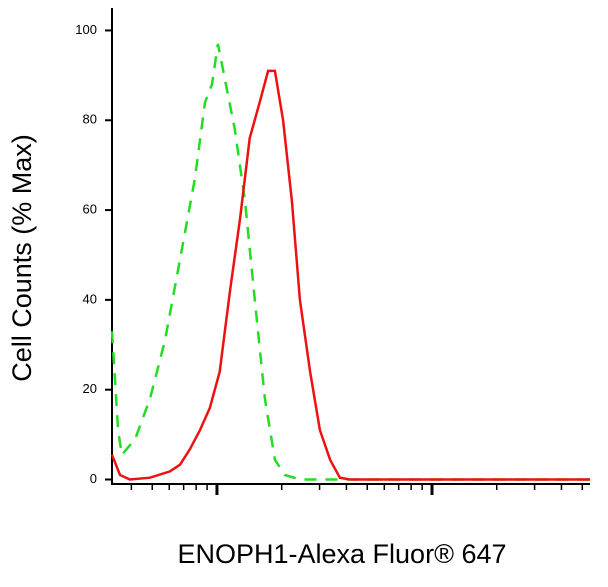 This screenshot has width=608, height=587. What do you see at coordinates (93, 478) in the screenshot?
I see `y-tick-label: 0` at bounding box center [93, 478].